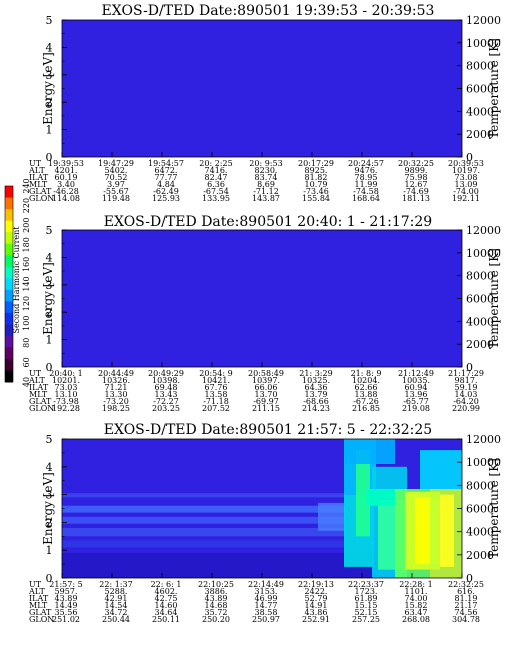 The height and width of the screenshot is (649, 505). I want to click on table-cell: 133.95, so click(216, 198).